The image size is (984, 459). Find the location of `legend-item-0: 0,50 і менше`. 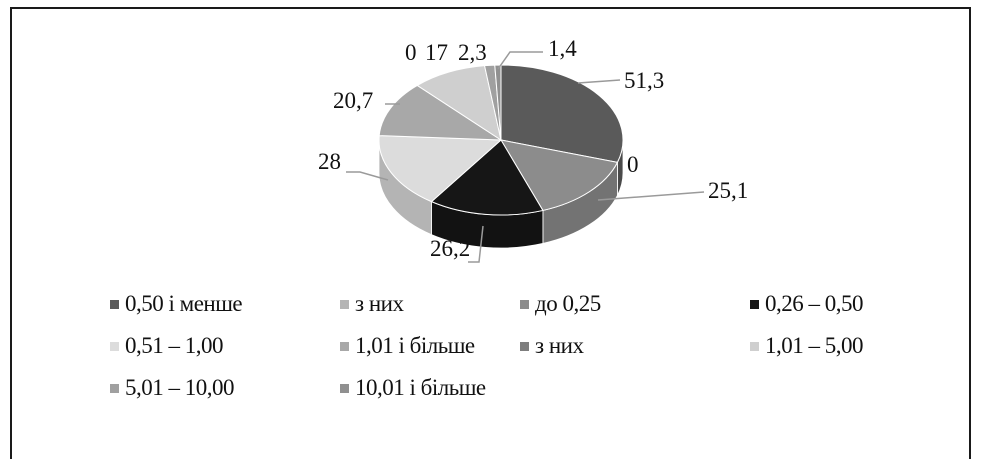

legend-item-0: 0,50 і менше is located at coordinates (225, 304).